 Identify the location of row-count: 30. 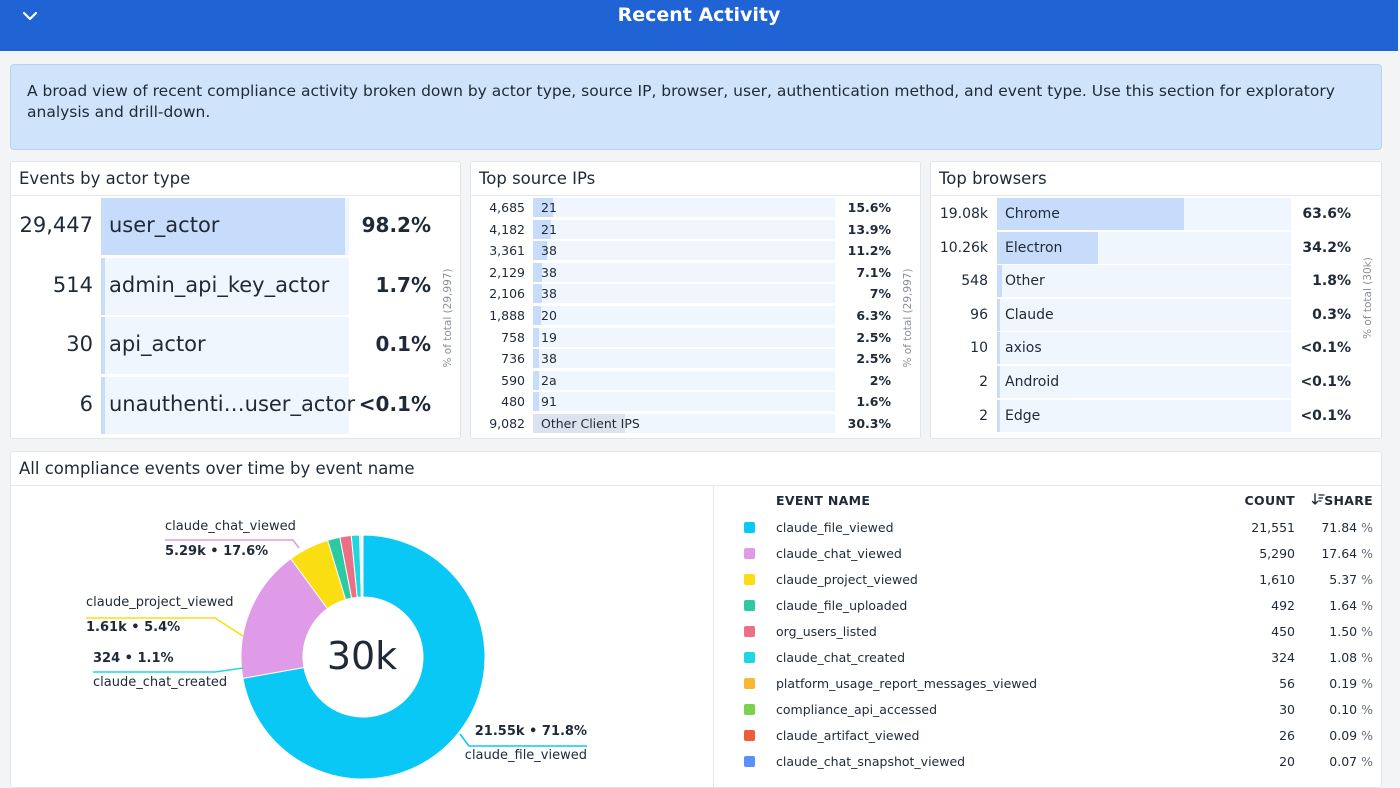
(79, 344).